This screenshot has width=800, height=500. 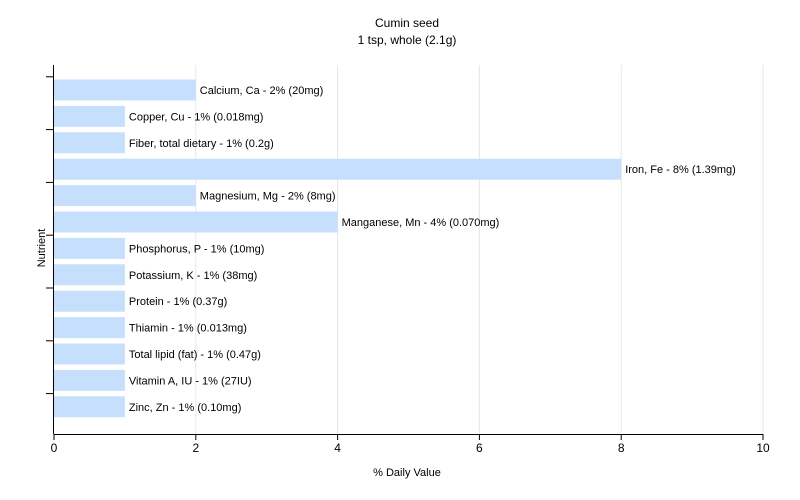 I want to click on bar-label: Phosphorus, P - 1% (10mg), so click(x=197, y=249).